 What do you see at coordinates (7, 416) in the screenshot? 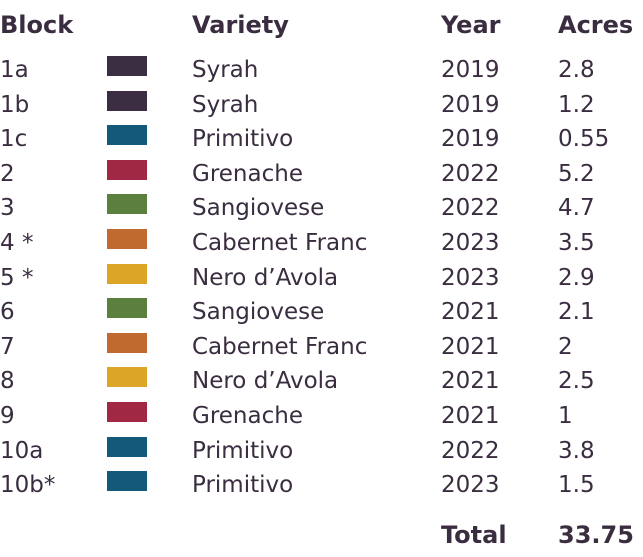
I see `block-id: 9` at bounding box center [7, 416].